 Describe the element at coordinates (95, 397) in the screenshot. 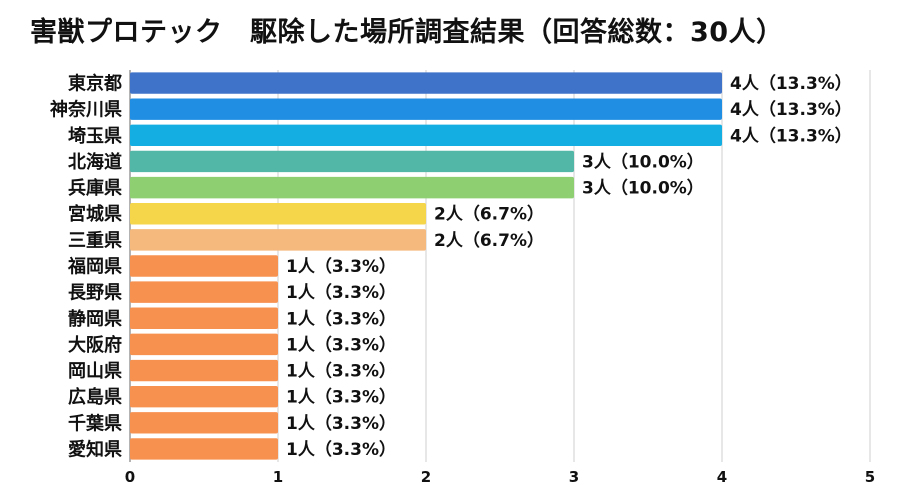

I see `category-label: 広島県` at that location.